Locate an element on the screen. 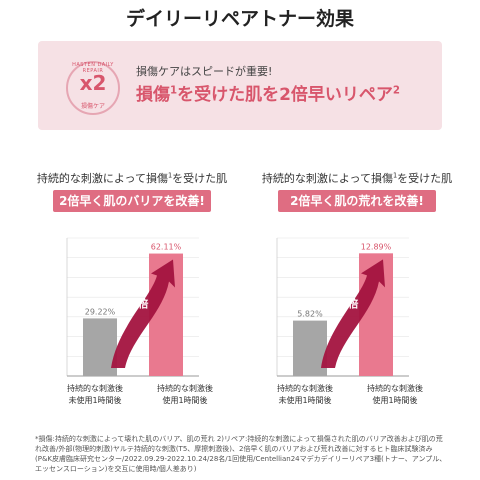 Image resolution: width=480 pixels, height=480 pixels. chart-2-category-2: 持続的な刺激後 使用1時間後 is located at coordinates (395, 394).